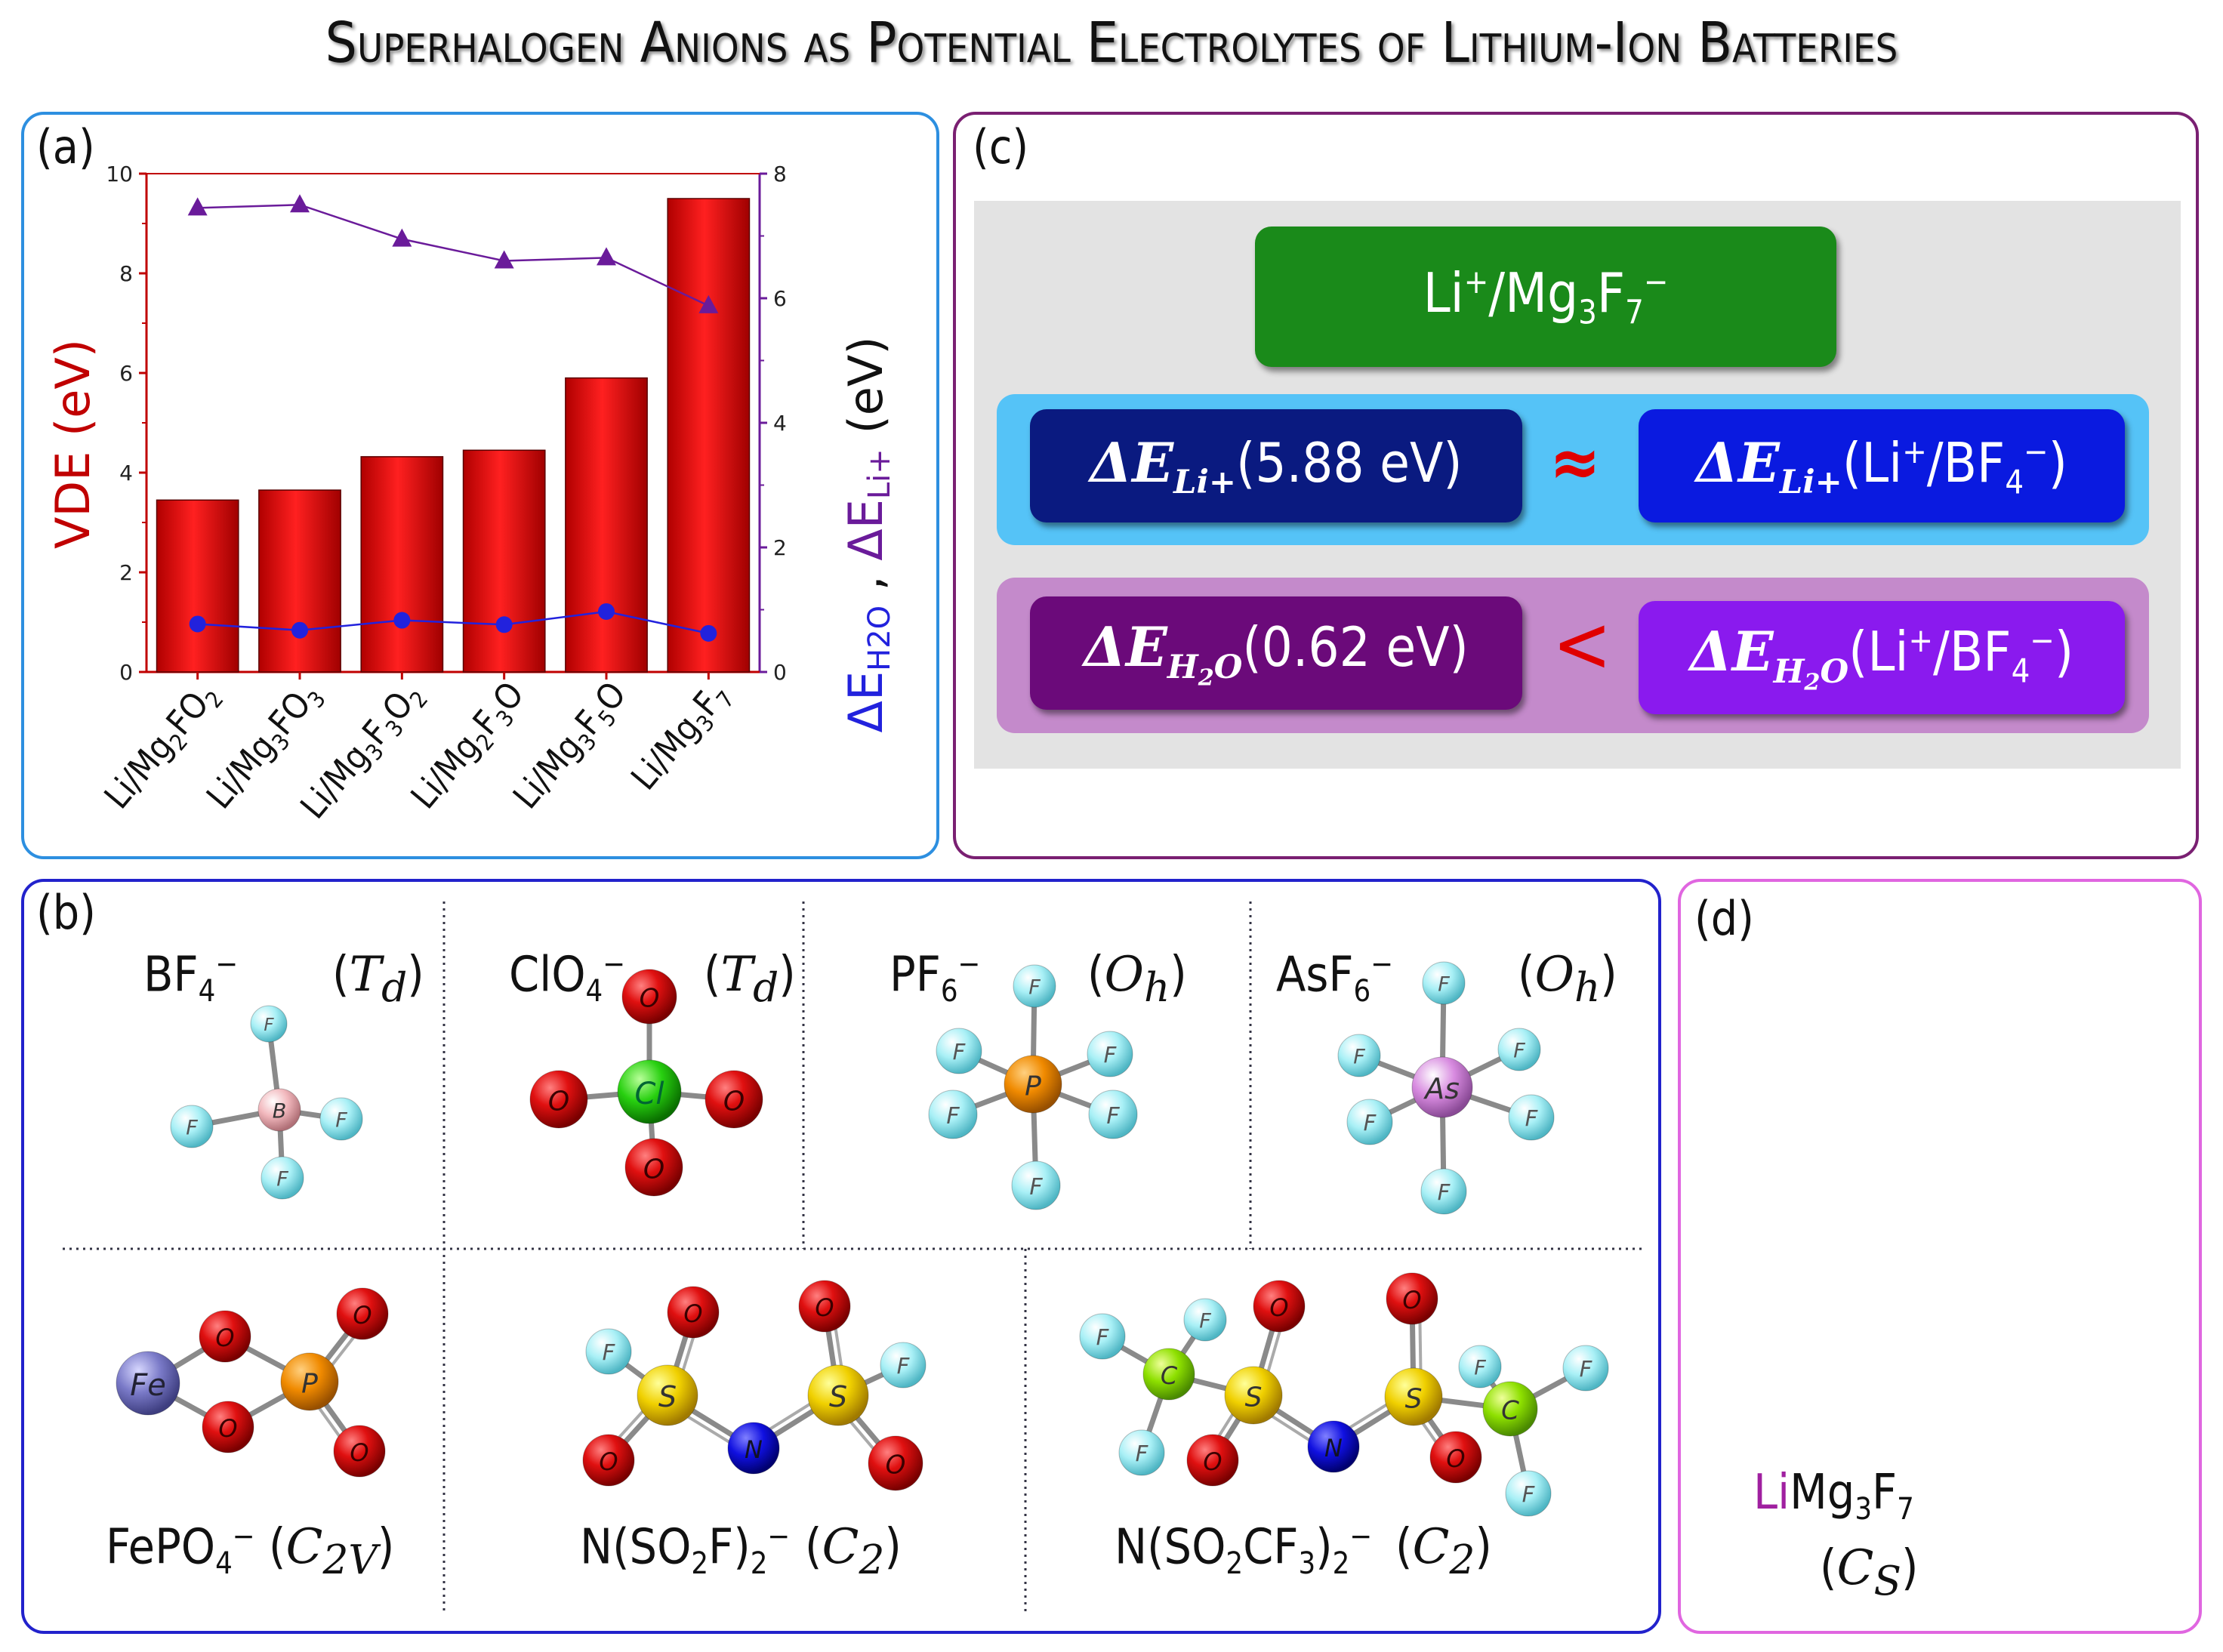  I want to click on ylabel-right-deli: ΔE, so click(866, 530).